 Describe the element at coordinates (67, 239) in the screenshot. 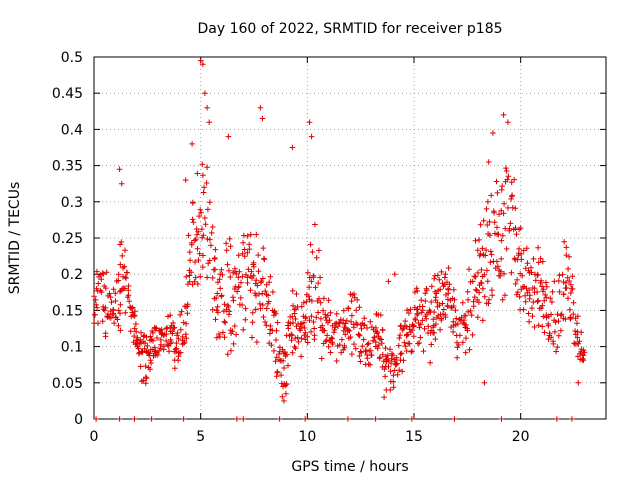

I see `y-tick-label: 0.25` at that location.